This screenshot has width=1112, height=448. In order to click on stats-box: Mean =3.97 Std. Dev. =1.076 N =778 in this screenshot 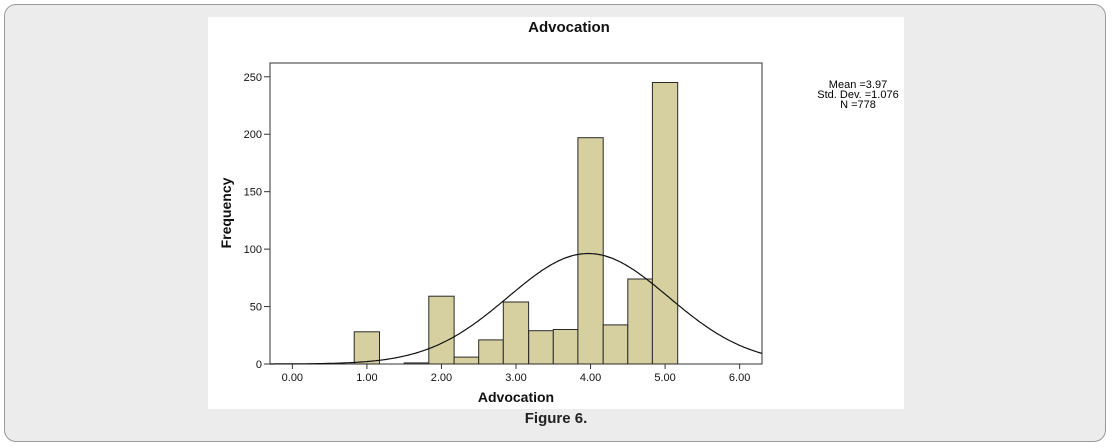, I will do `click(858, 95)`.